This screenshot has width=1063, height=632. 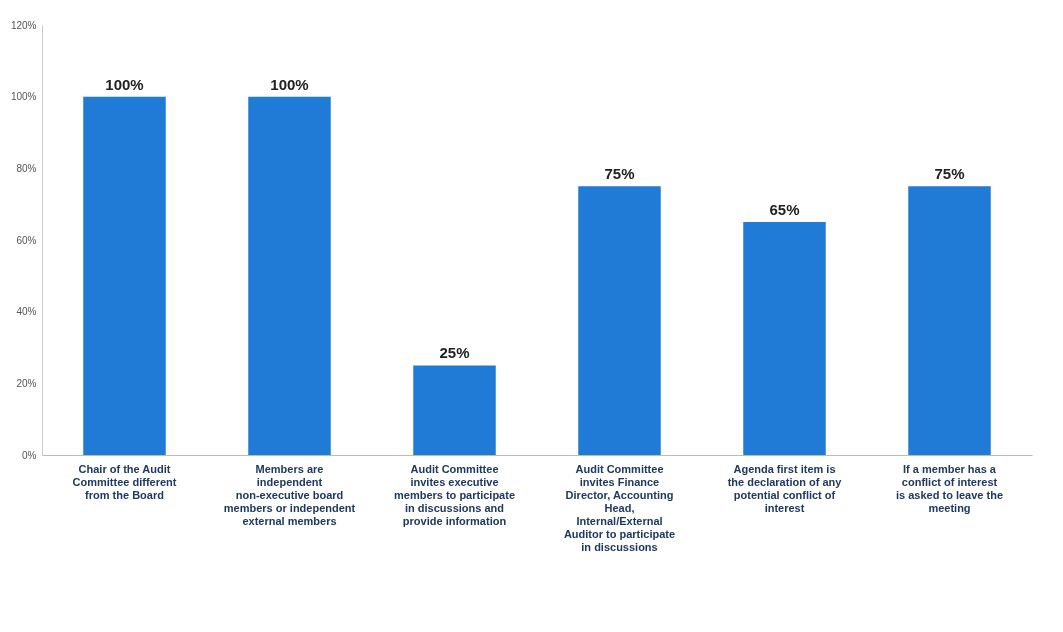 I want to click on y-tick-label: 60%, so click(x=26, y=240).